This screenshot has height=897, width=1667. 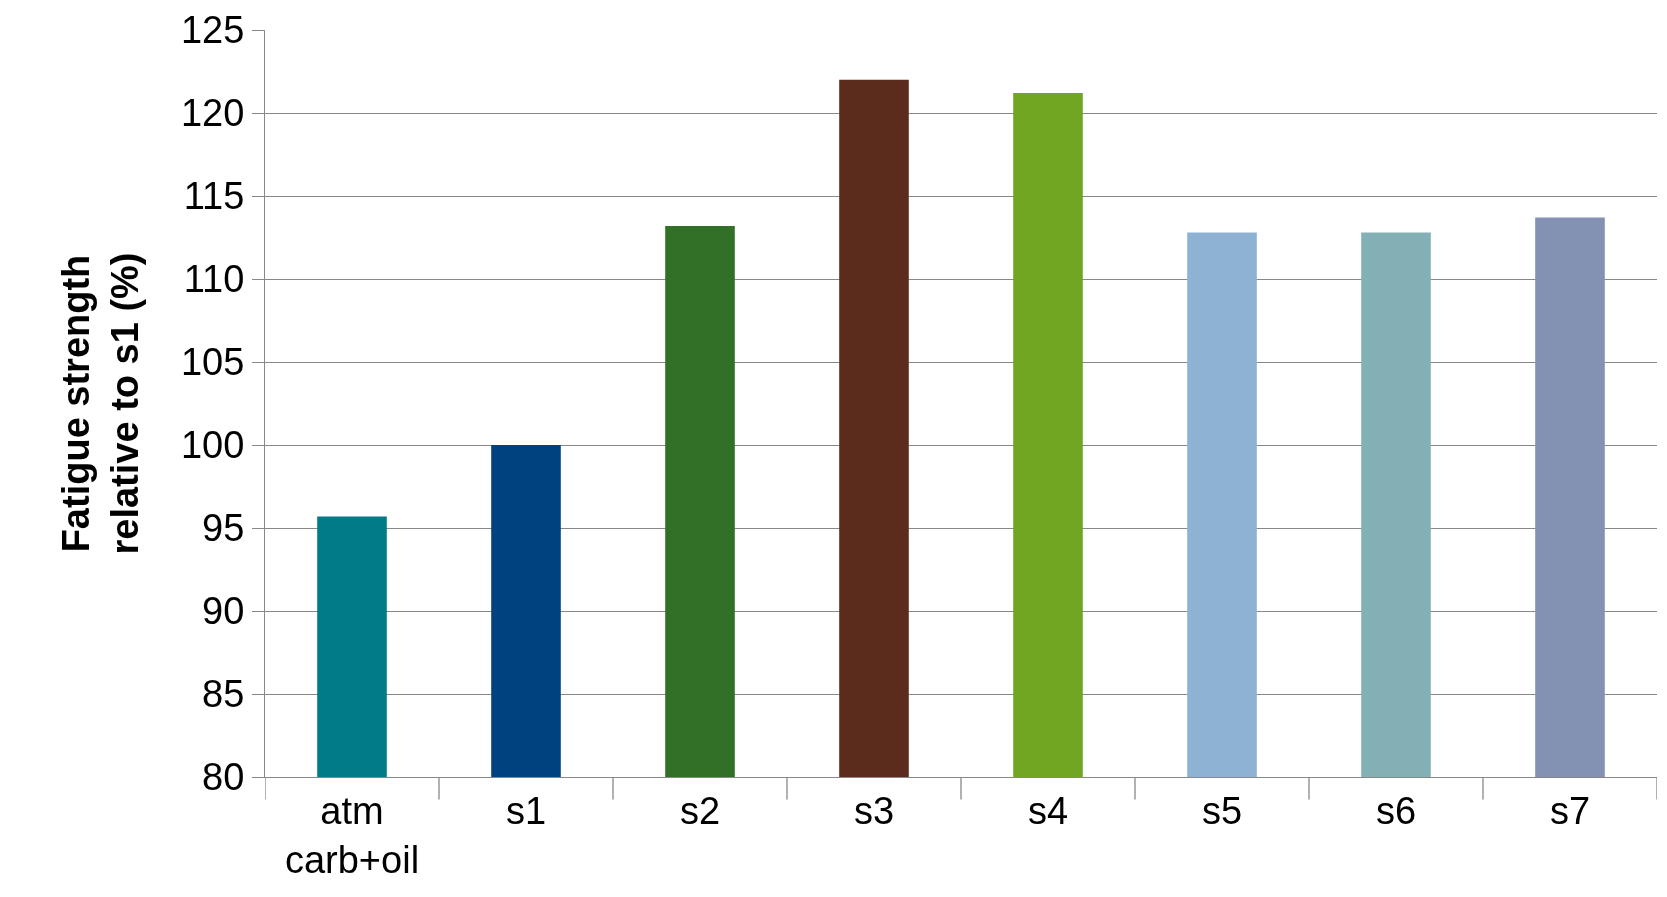 What do you see at coordinates (223, 777) in the screenshot?
I see `y-tick-label: 80` at bounding box center [223, 777].